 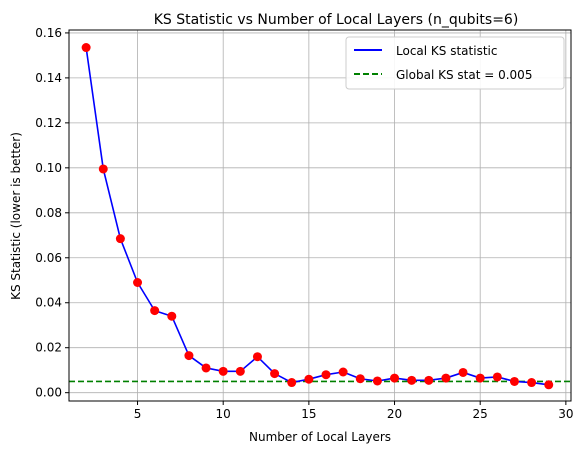 I want to click on y-axis-ticks: 0.00 0.02 0.04 0.06 0.08 0.10 0.12 0.14 0.16, so click(x=52, y=213).